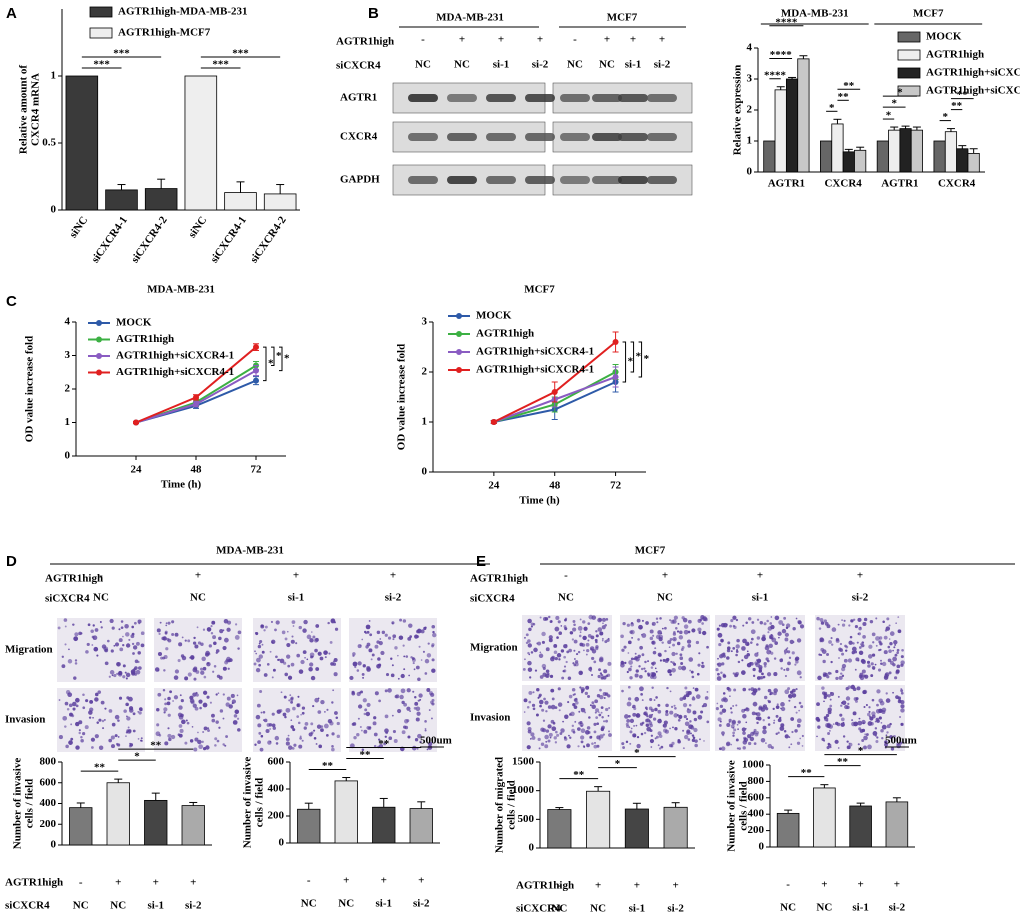  Describe the element at coordinates (67, 599) in the screenshot. I see `transwell-row-title: siCXCR4` at that location.